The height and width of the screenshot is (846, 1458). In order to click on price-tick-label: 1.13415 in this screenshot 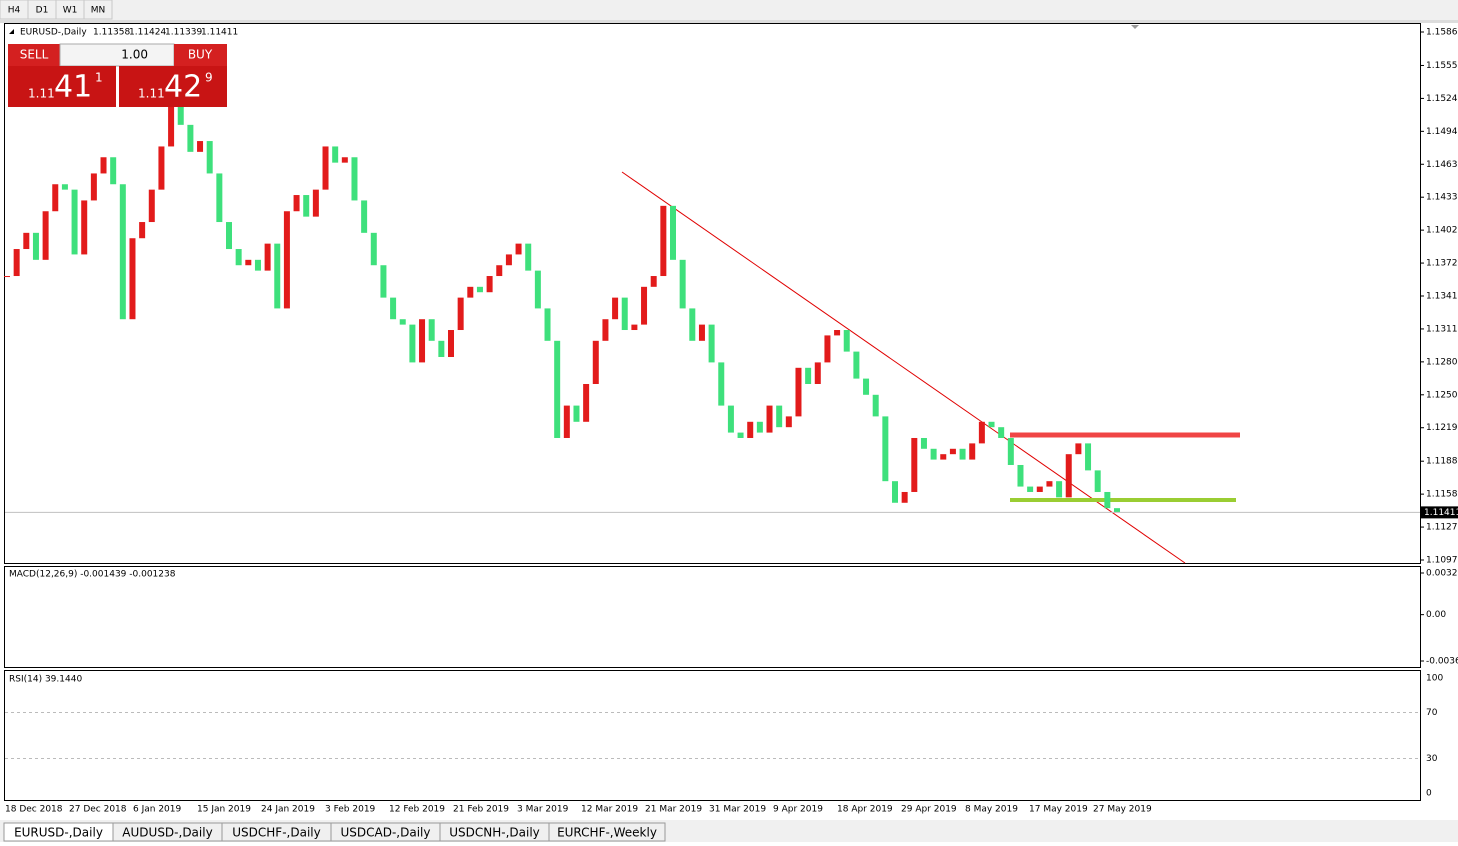, I will do `click(1442, 297)`.